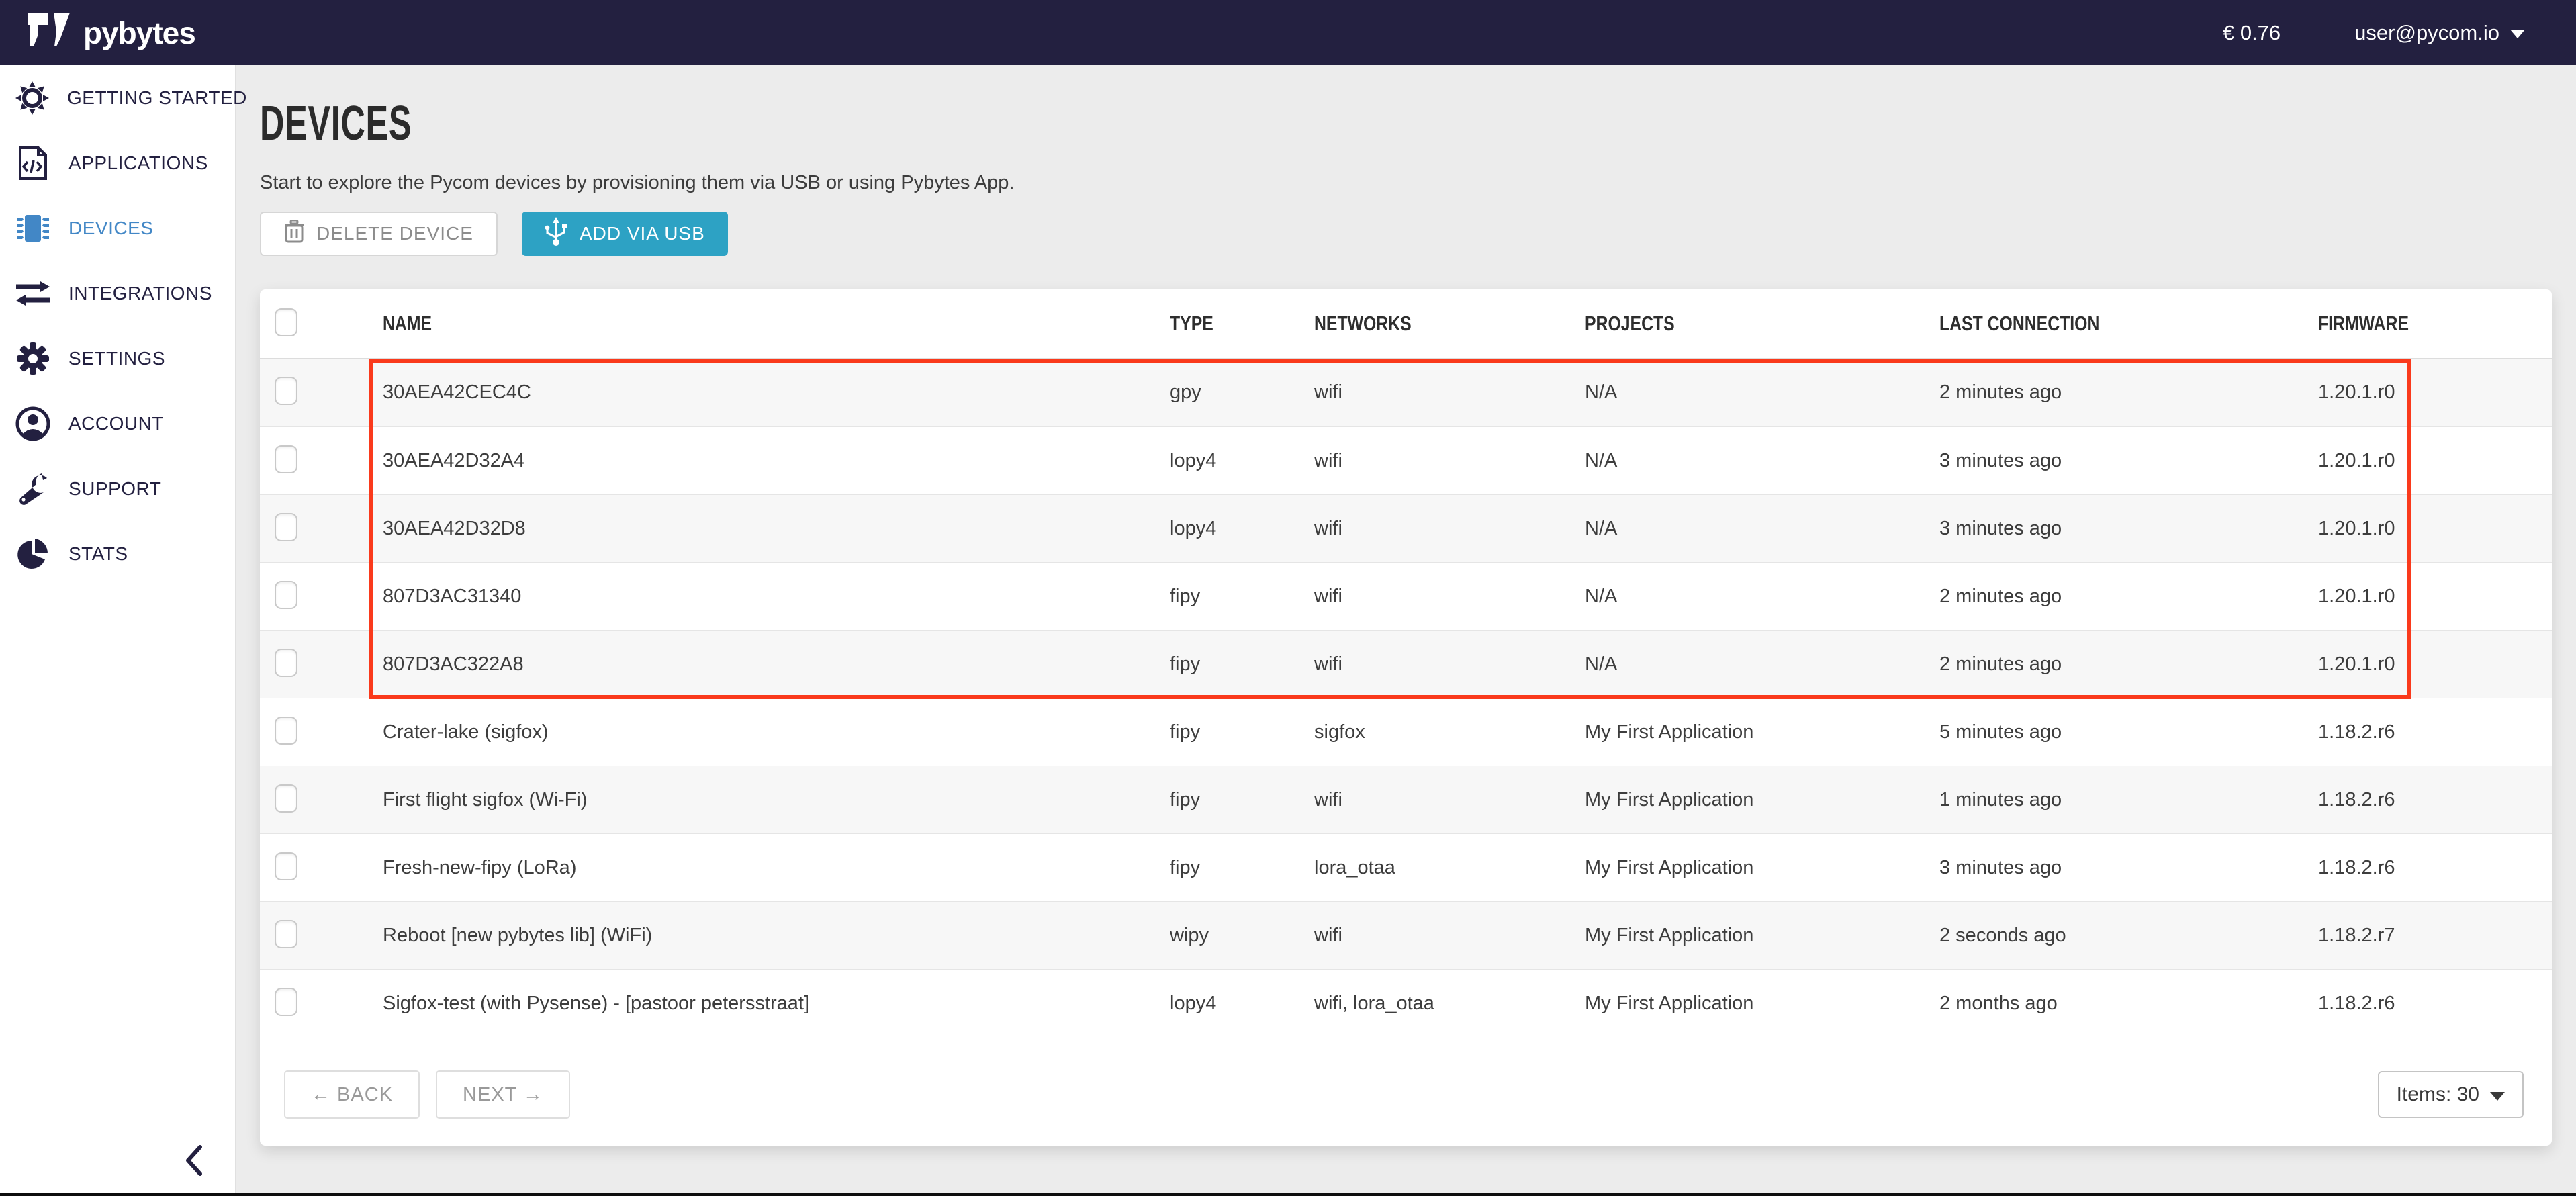  I want to click on trash-icon, so click(294, 233).